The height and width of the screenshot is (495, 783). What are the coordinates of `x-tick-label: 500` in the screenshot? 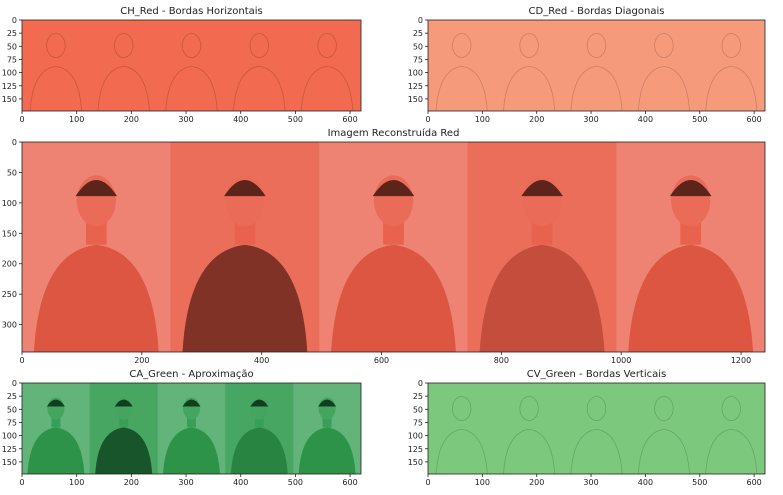 It's located at (295, 119).